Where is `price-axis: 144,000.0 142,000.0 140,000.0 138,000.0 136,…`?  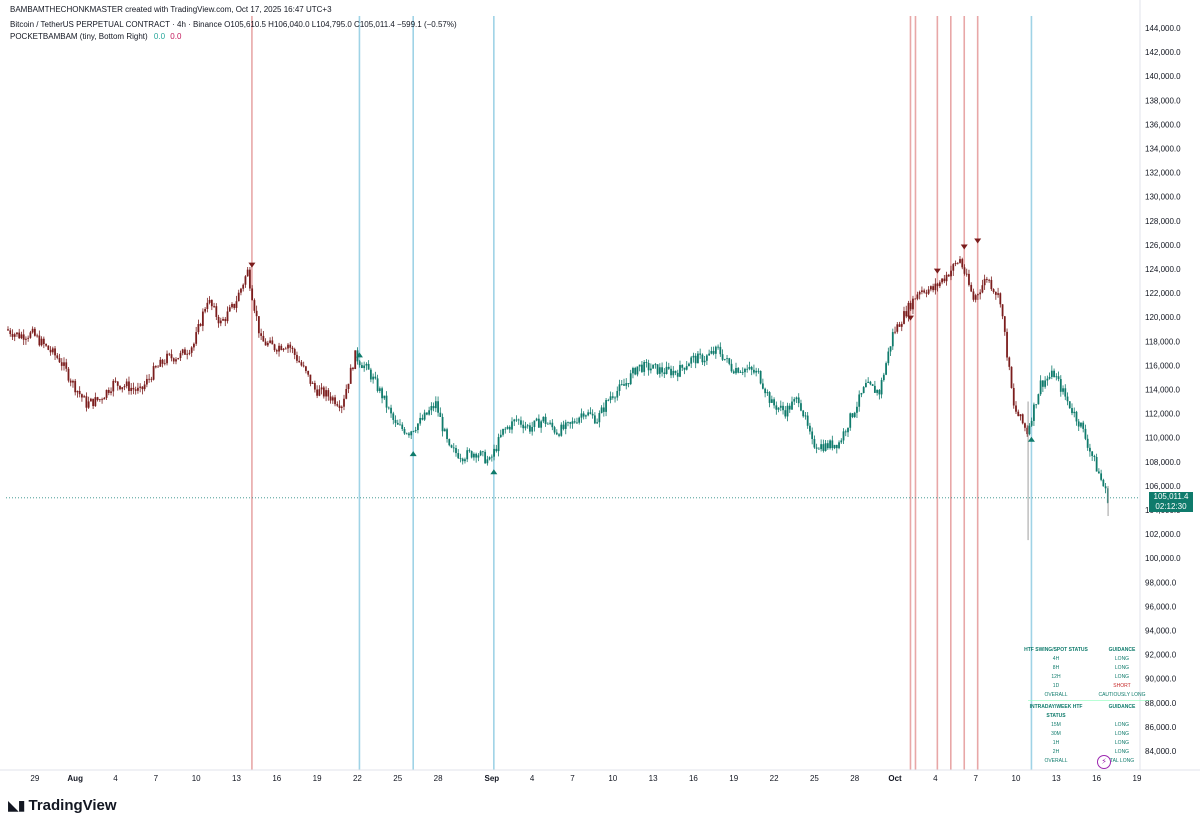
price-axis: 144,000.0 142,000.0 140,000.0 138,000.0 136,… is located at coordinates (1163, 390).